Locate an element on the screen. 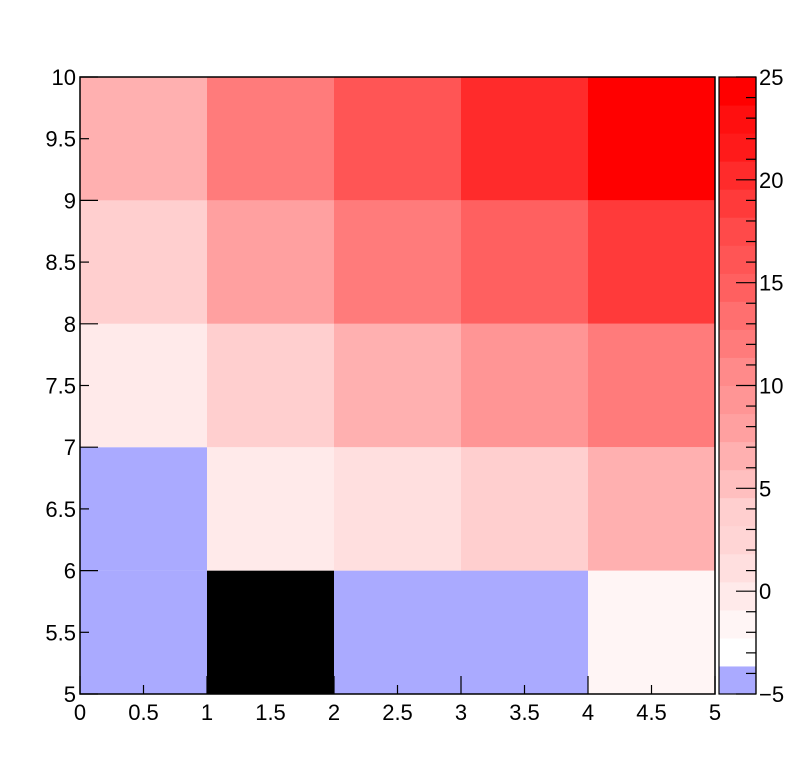 The image size is (796, 777). x-tick-label: 5 is located at coordinates (715, 712).